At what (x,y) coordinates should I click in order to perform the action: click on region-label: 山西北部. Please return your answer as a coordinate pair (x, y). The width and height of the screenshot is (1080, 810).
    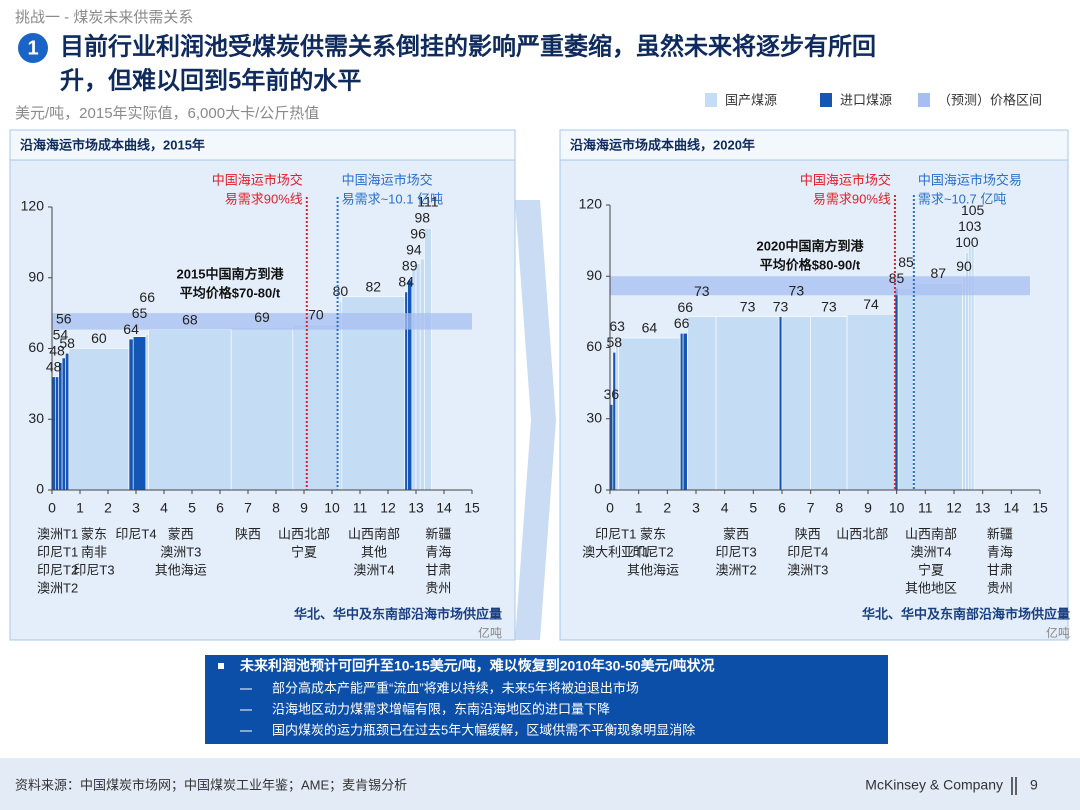
    Looking at the image, I should click on (862, 533).